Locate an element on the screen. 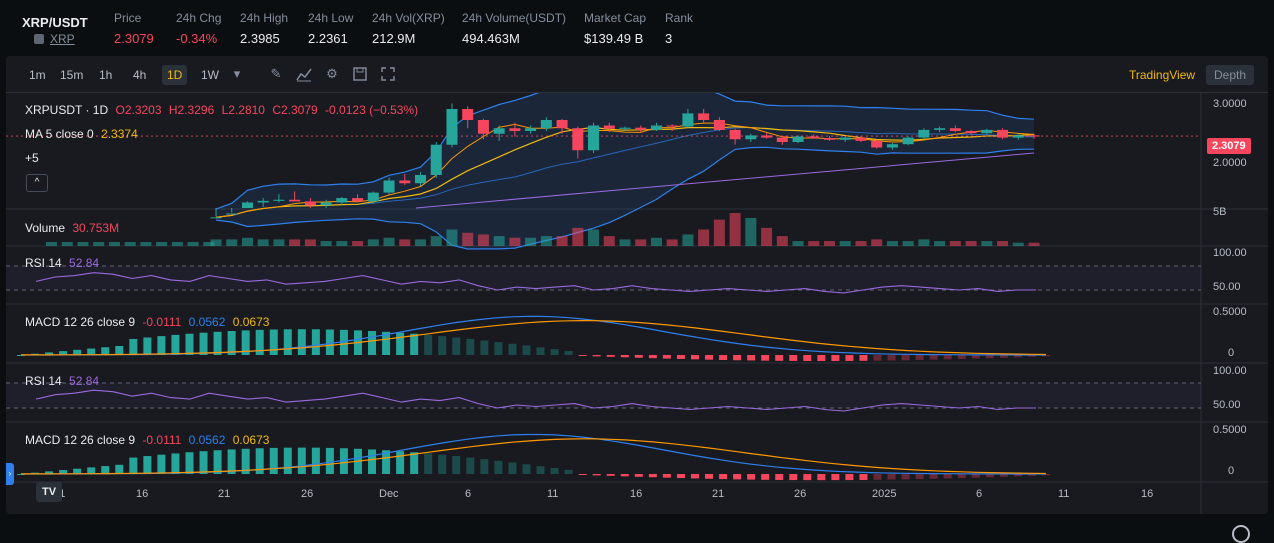  fullscreen-icon is located at coordinates (388, 74).